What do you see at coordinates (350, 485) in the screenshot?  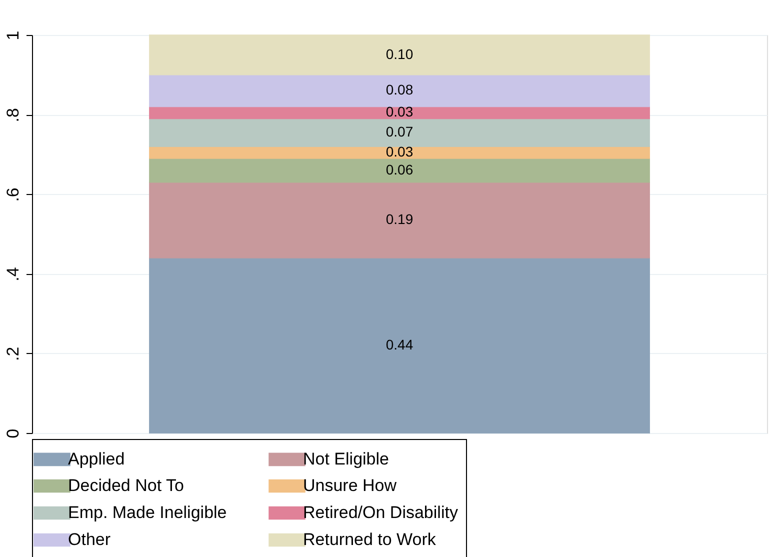 I see `legend-label: Unsure How` at bounding box center [350, 485].